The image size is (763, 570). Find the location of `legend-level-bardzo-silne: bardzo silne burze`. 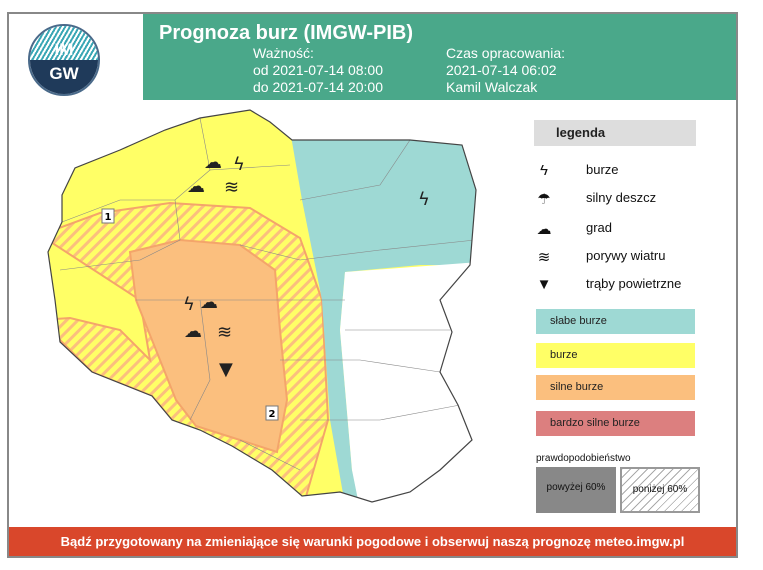

legend-level-bardzo-silne: bardzo silne burze is located at coordinates (615, 423).